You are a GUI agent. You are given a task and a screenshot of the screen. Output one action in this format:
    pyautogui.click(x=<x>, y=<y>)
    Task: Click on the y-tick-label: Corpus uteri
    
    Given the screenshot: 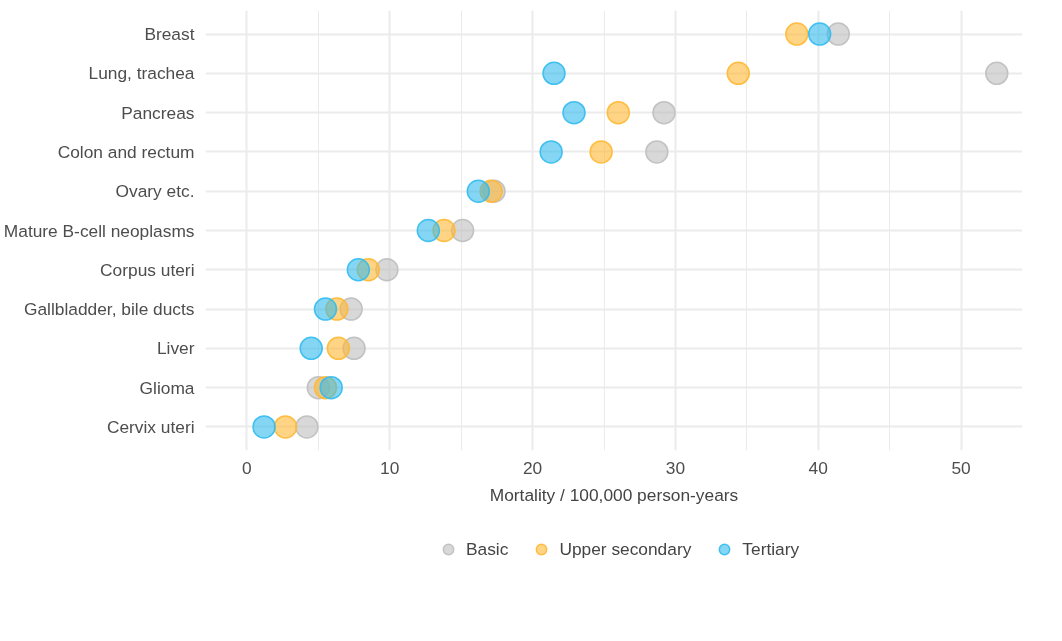 What is the action you would take?
    pyautogui.click(x=147, y=269)
    